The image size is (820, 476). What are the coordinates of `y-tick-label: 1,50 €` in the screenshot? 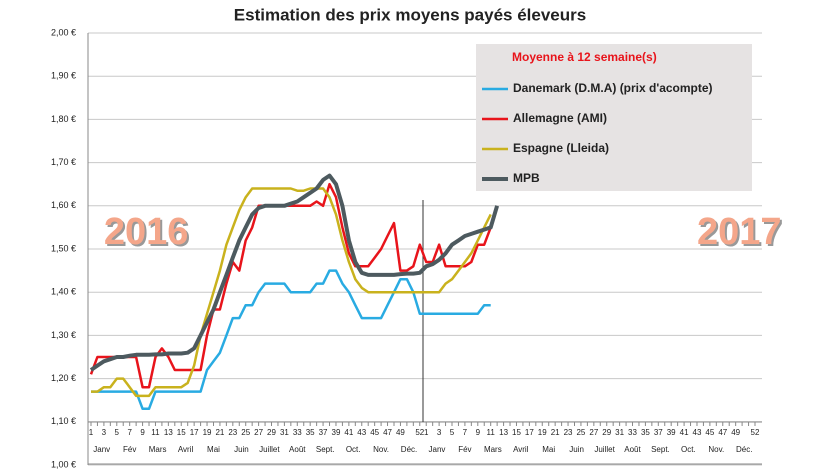 It's located at (63, 248).